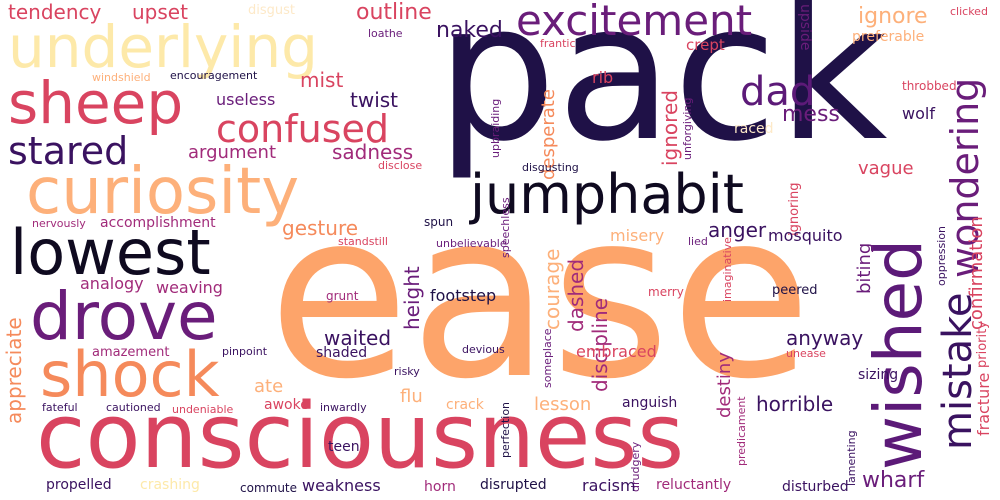 The width and height of the screenshot is (1000, 500). I want to click on word: destiny, so click(724, 385).